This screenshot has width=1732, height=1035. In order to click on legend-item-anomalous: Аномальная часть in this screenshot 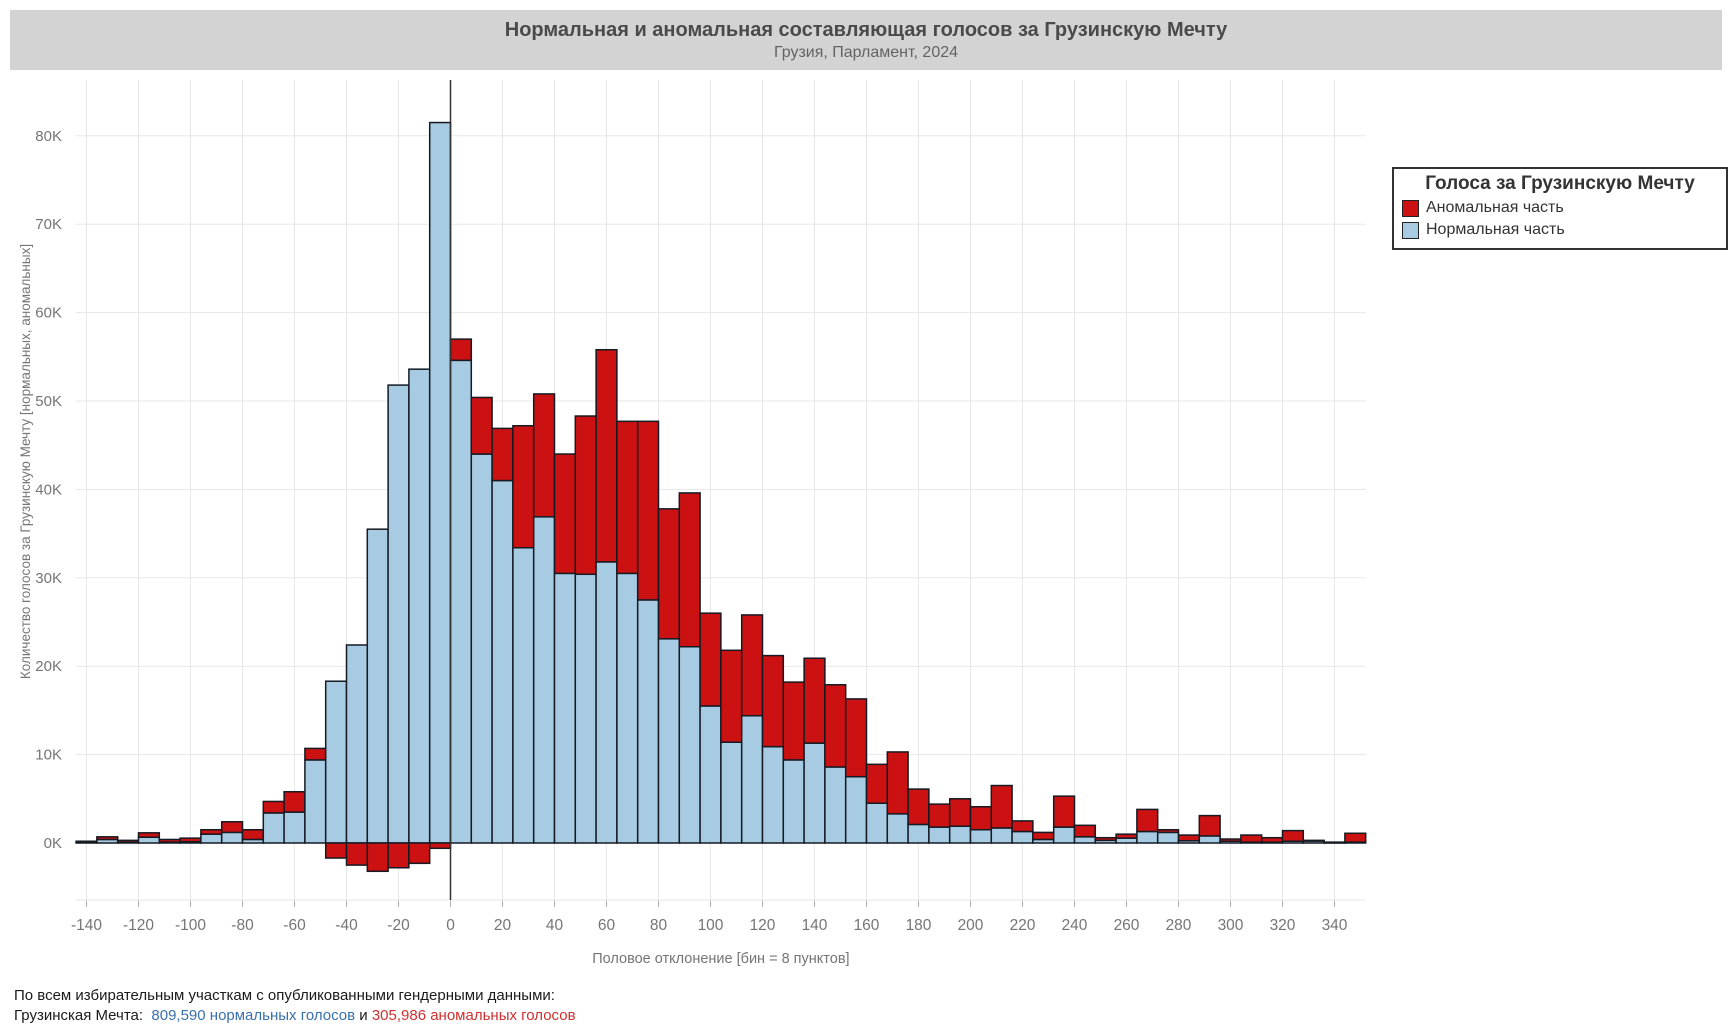, I will do `click(1560, 208)`.